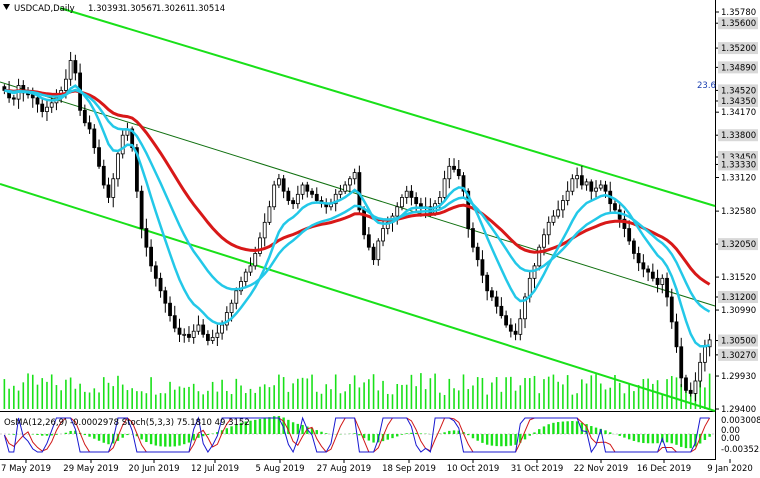 Image resolution: width=760 pixels, height=478 pixels. I want to click on price-tick-label: 1.34350, so click(738, 102).